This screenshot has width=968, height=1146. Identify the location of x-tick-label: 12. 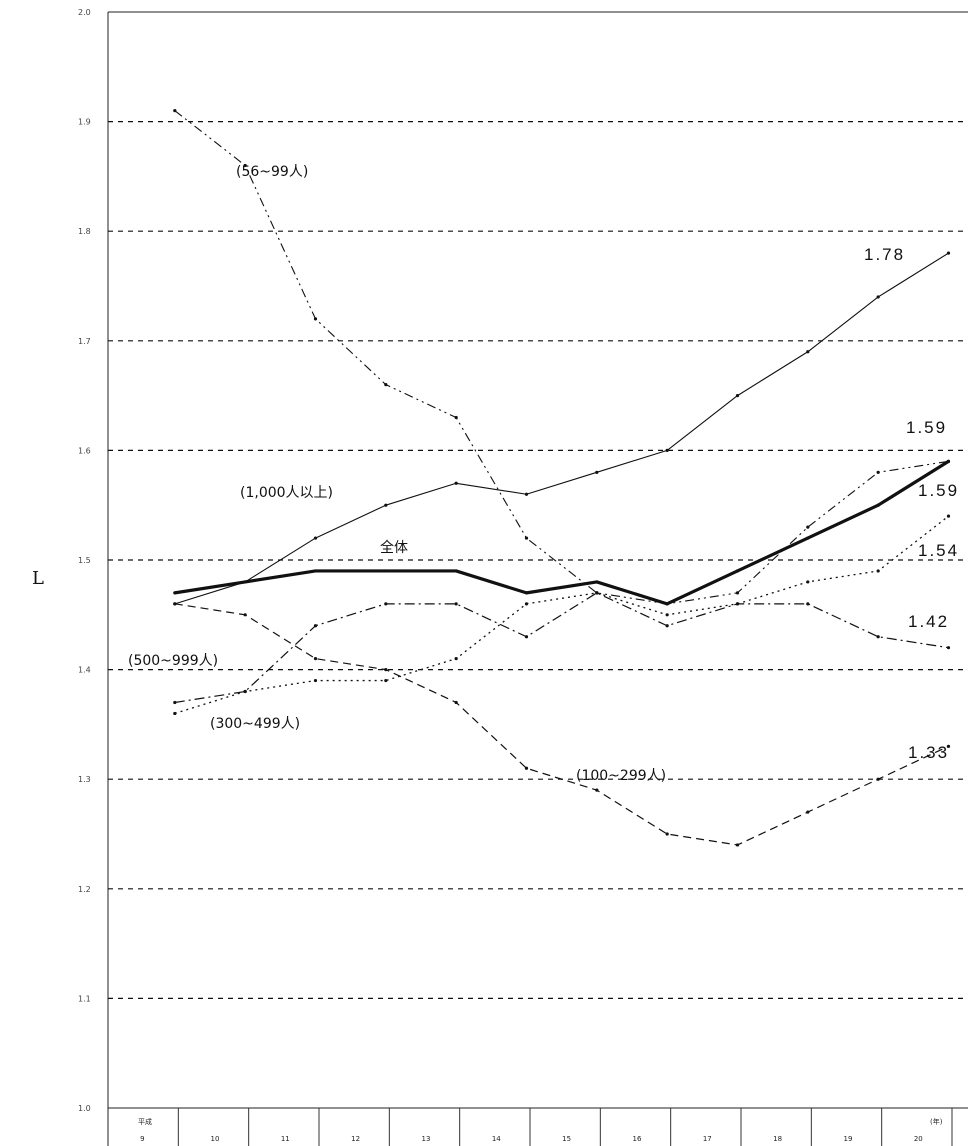
(355, 1139).